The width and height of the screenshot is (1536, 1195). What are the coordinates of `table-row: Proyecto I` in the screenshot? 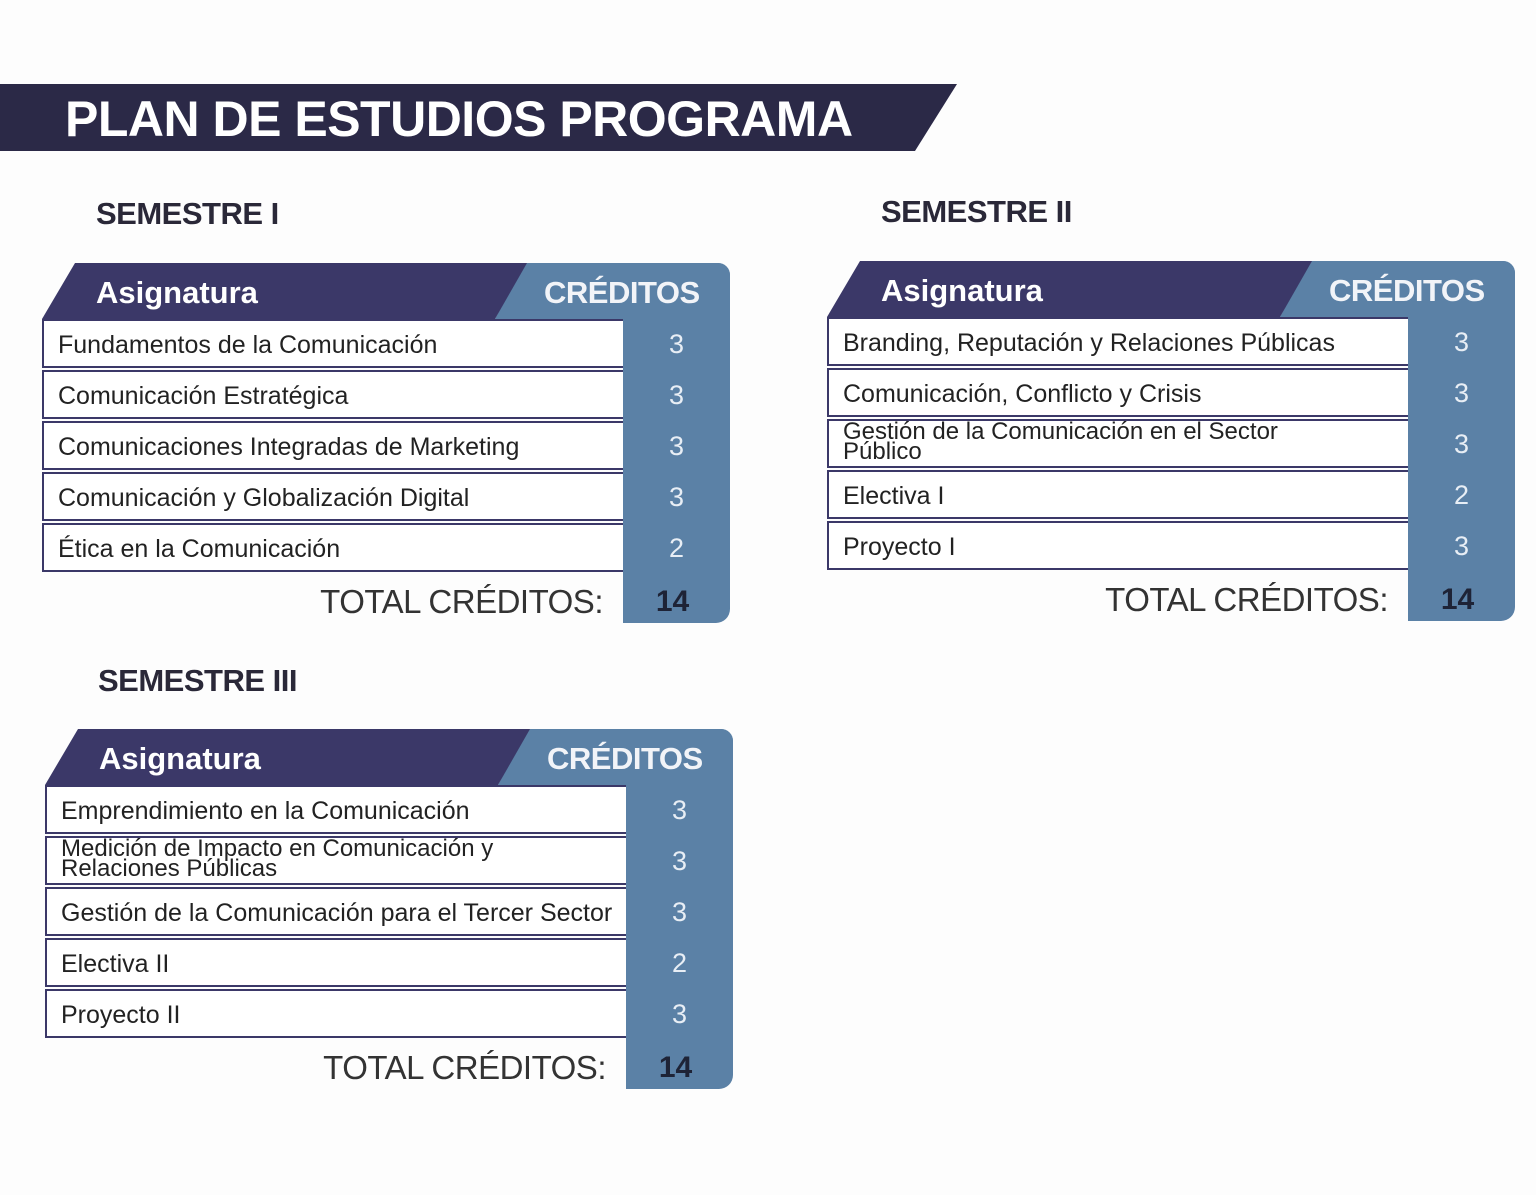 It's located at (1117, 545).